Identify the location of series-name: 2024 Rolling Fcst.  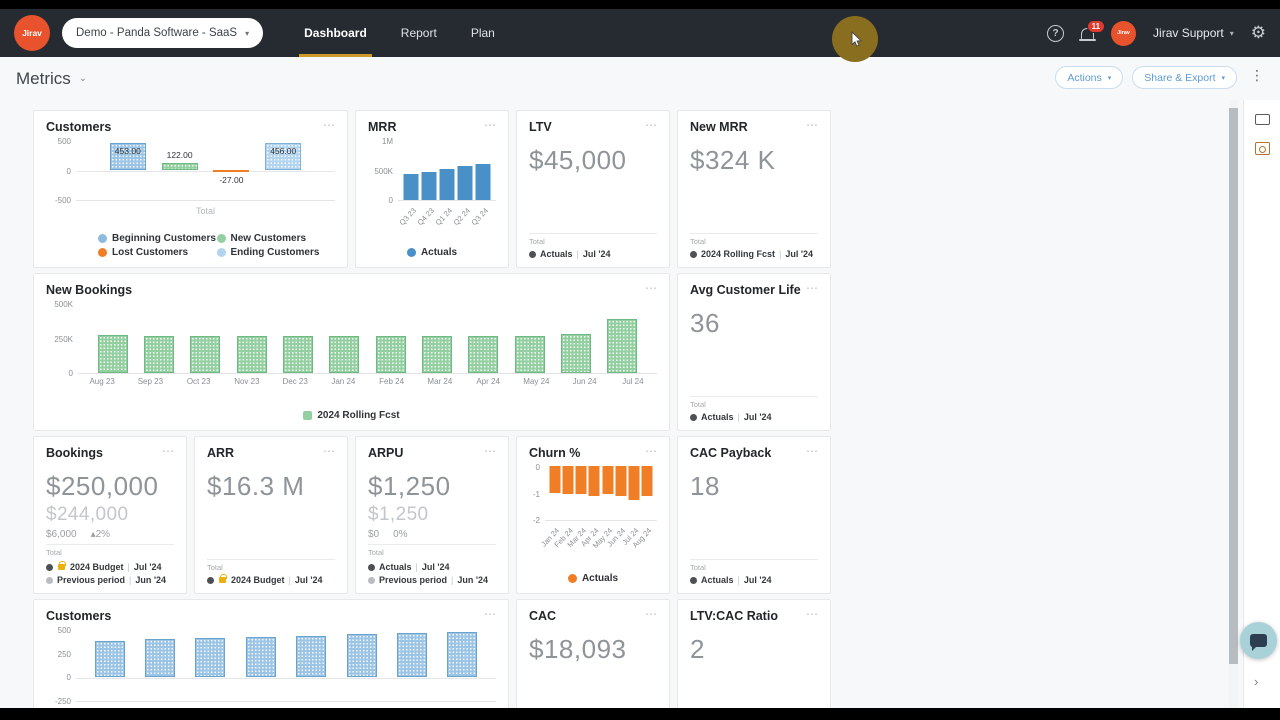
(738, 254).